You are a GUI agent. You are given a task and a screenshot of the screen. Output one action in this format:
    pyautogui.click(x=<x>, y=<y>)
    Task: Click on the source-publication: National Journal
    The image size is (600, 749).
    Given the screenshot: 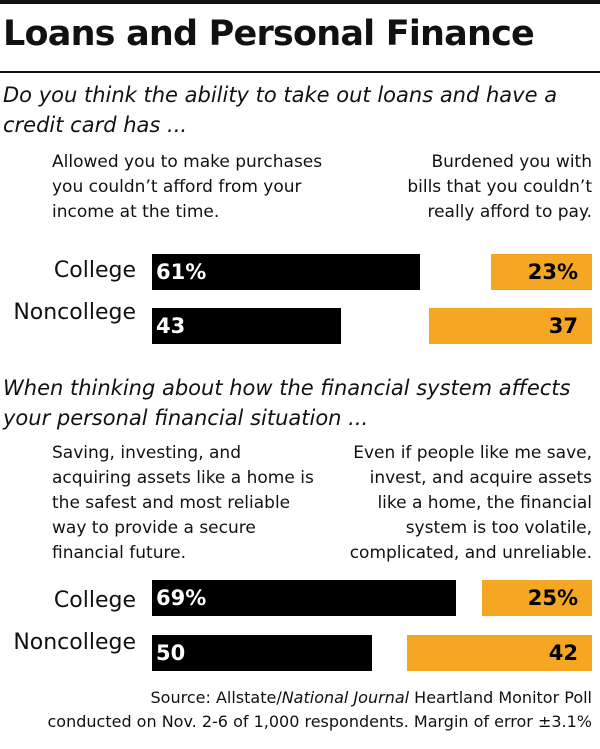 What is the action you would take?
    pyautogui.click(x=345, y=697)
    